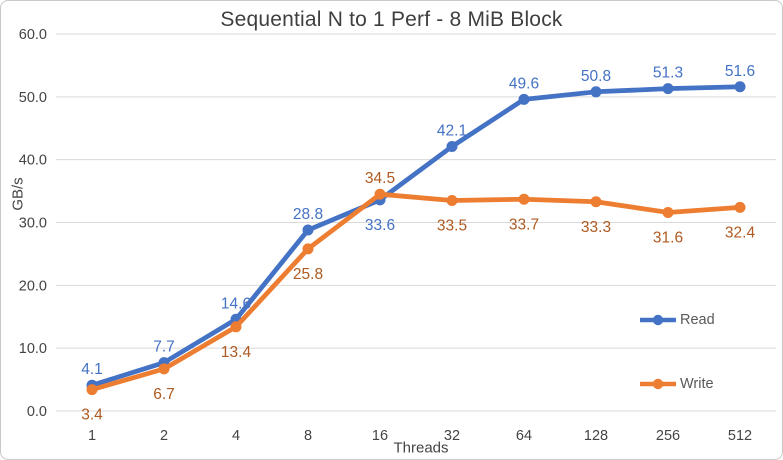 The width and height of the screenshot is (783, 460). What do you see at coordinates (740, 436) in the screenshot?
I see `x-tick-label: 512` at bounding box center [740, 436].